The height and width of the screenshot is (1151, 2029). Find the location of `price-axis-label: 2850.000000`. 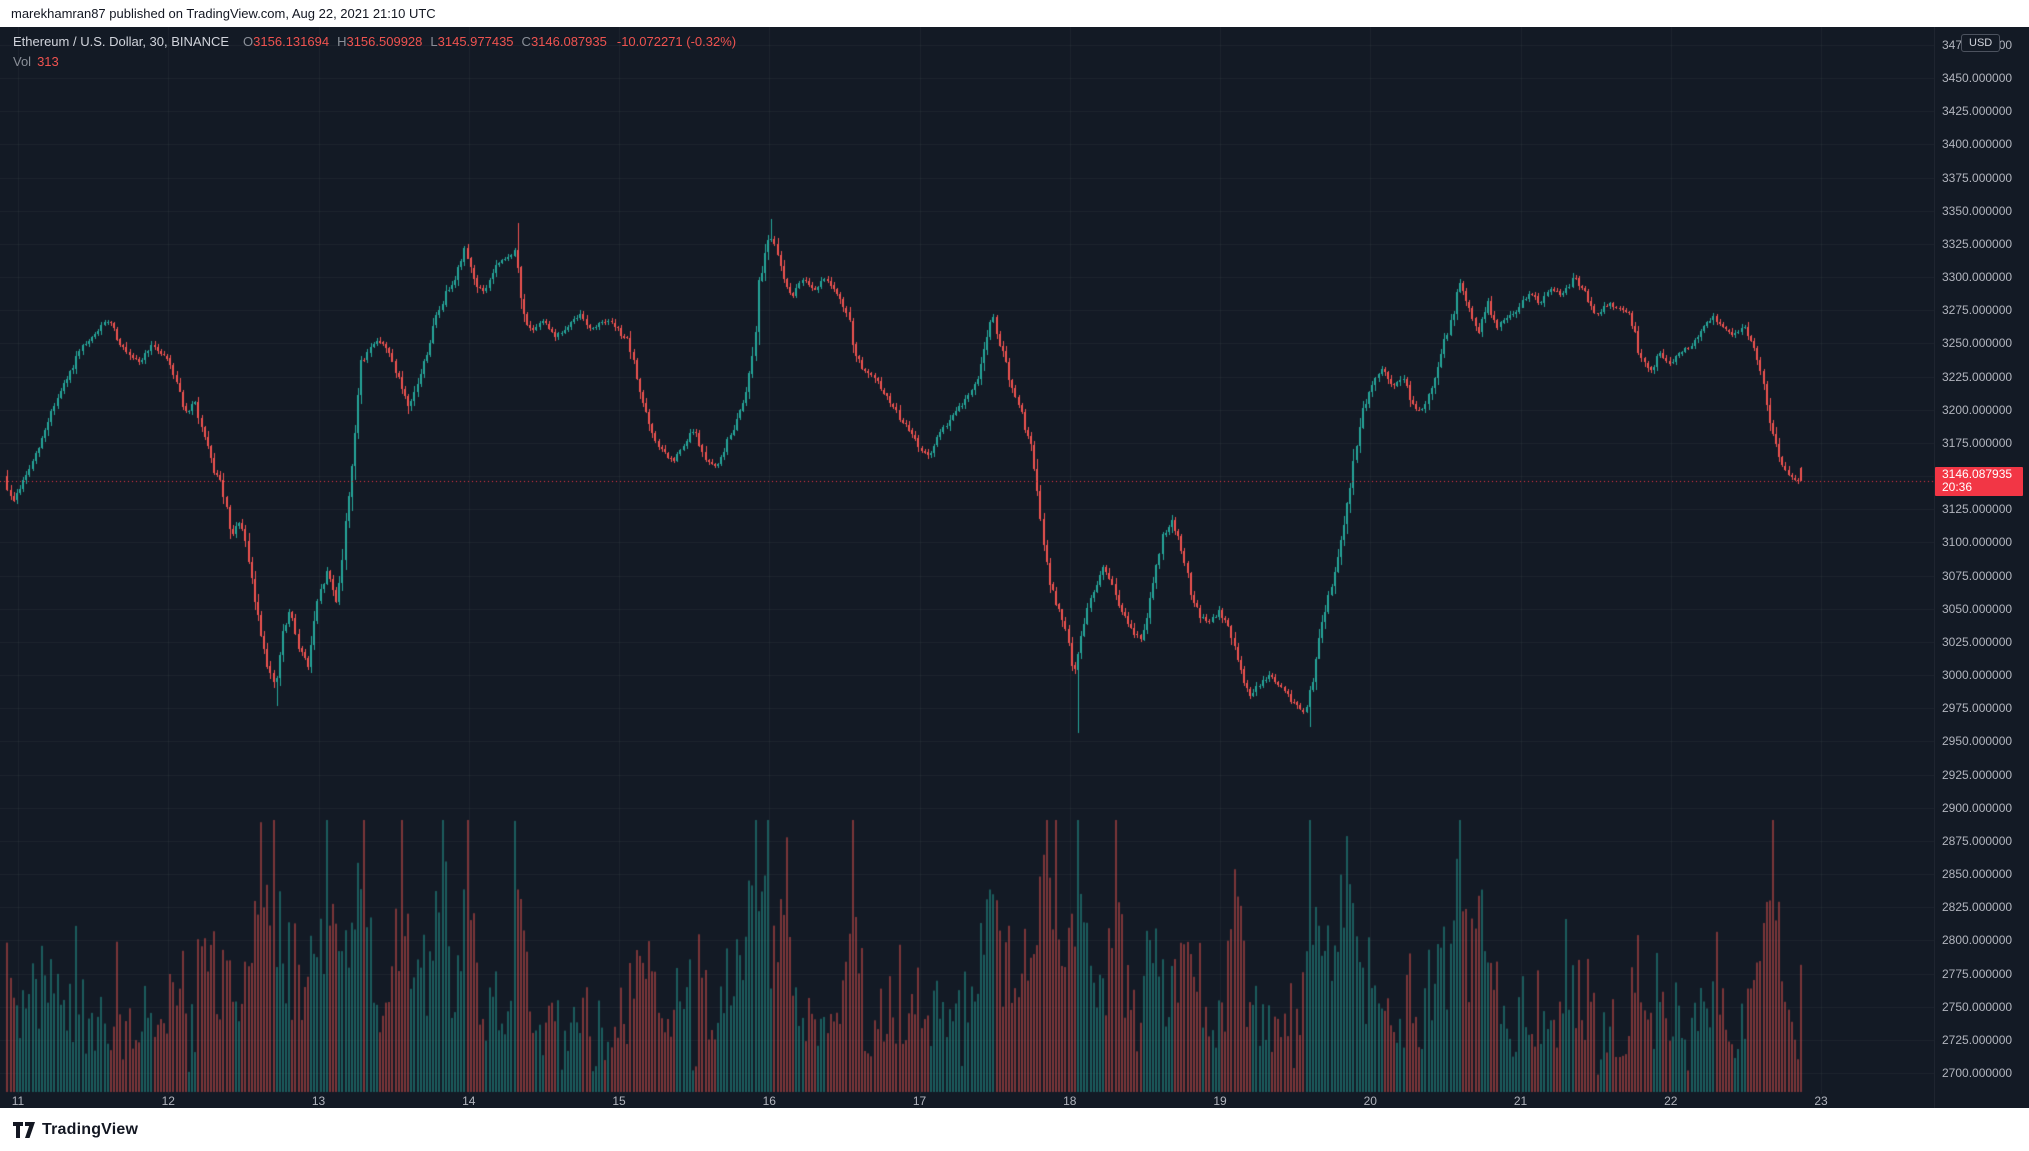

price-axis-label: 2850.000000 is located at coordinates (1977, 874).